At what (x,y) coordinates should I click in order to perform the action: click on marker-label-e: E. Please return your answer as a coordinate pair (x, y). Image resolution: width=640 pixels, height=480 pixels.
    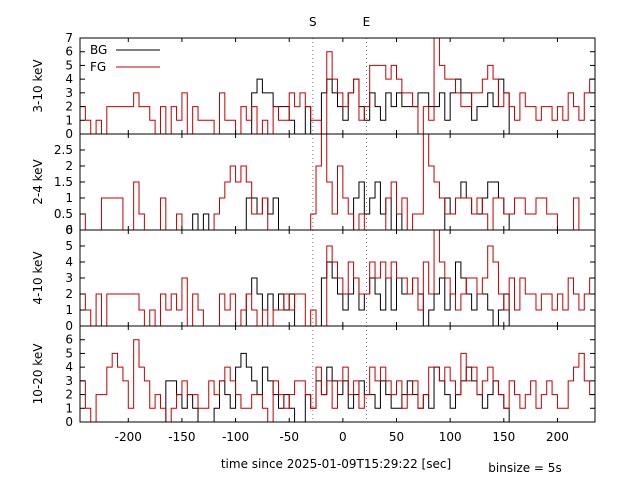
    Looking at the image, I should click on (367, 22).